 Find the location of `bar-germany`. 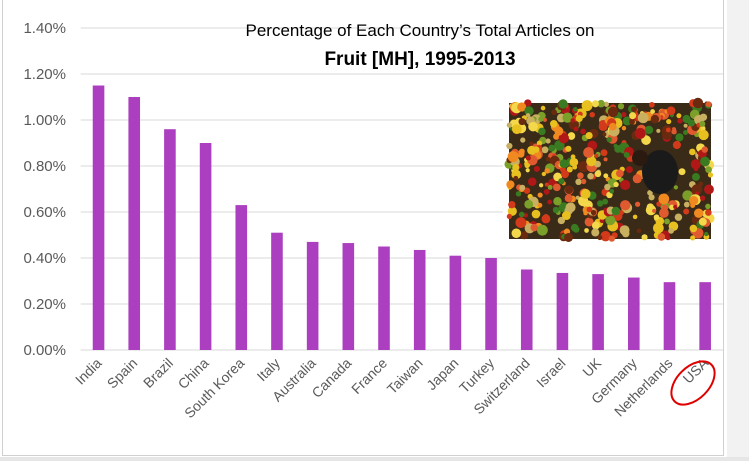

bar-germany is located at coordinates (633, 313).